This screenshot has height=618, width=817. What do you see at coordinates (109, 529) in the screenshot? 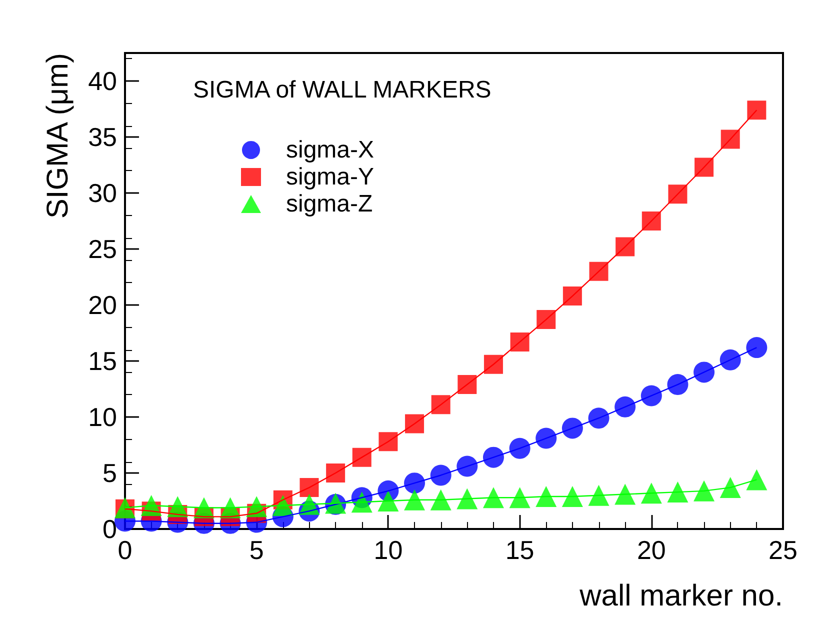
I see `y-tick-label: 0` at bounding box center [109, 529].